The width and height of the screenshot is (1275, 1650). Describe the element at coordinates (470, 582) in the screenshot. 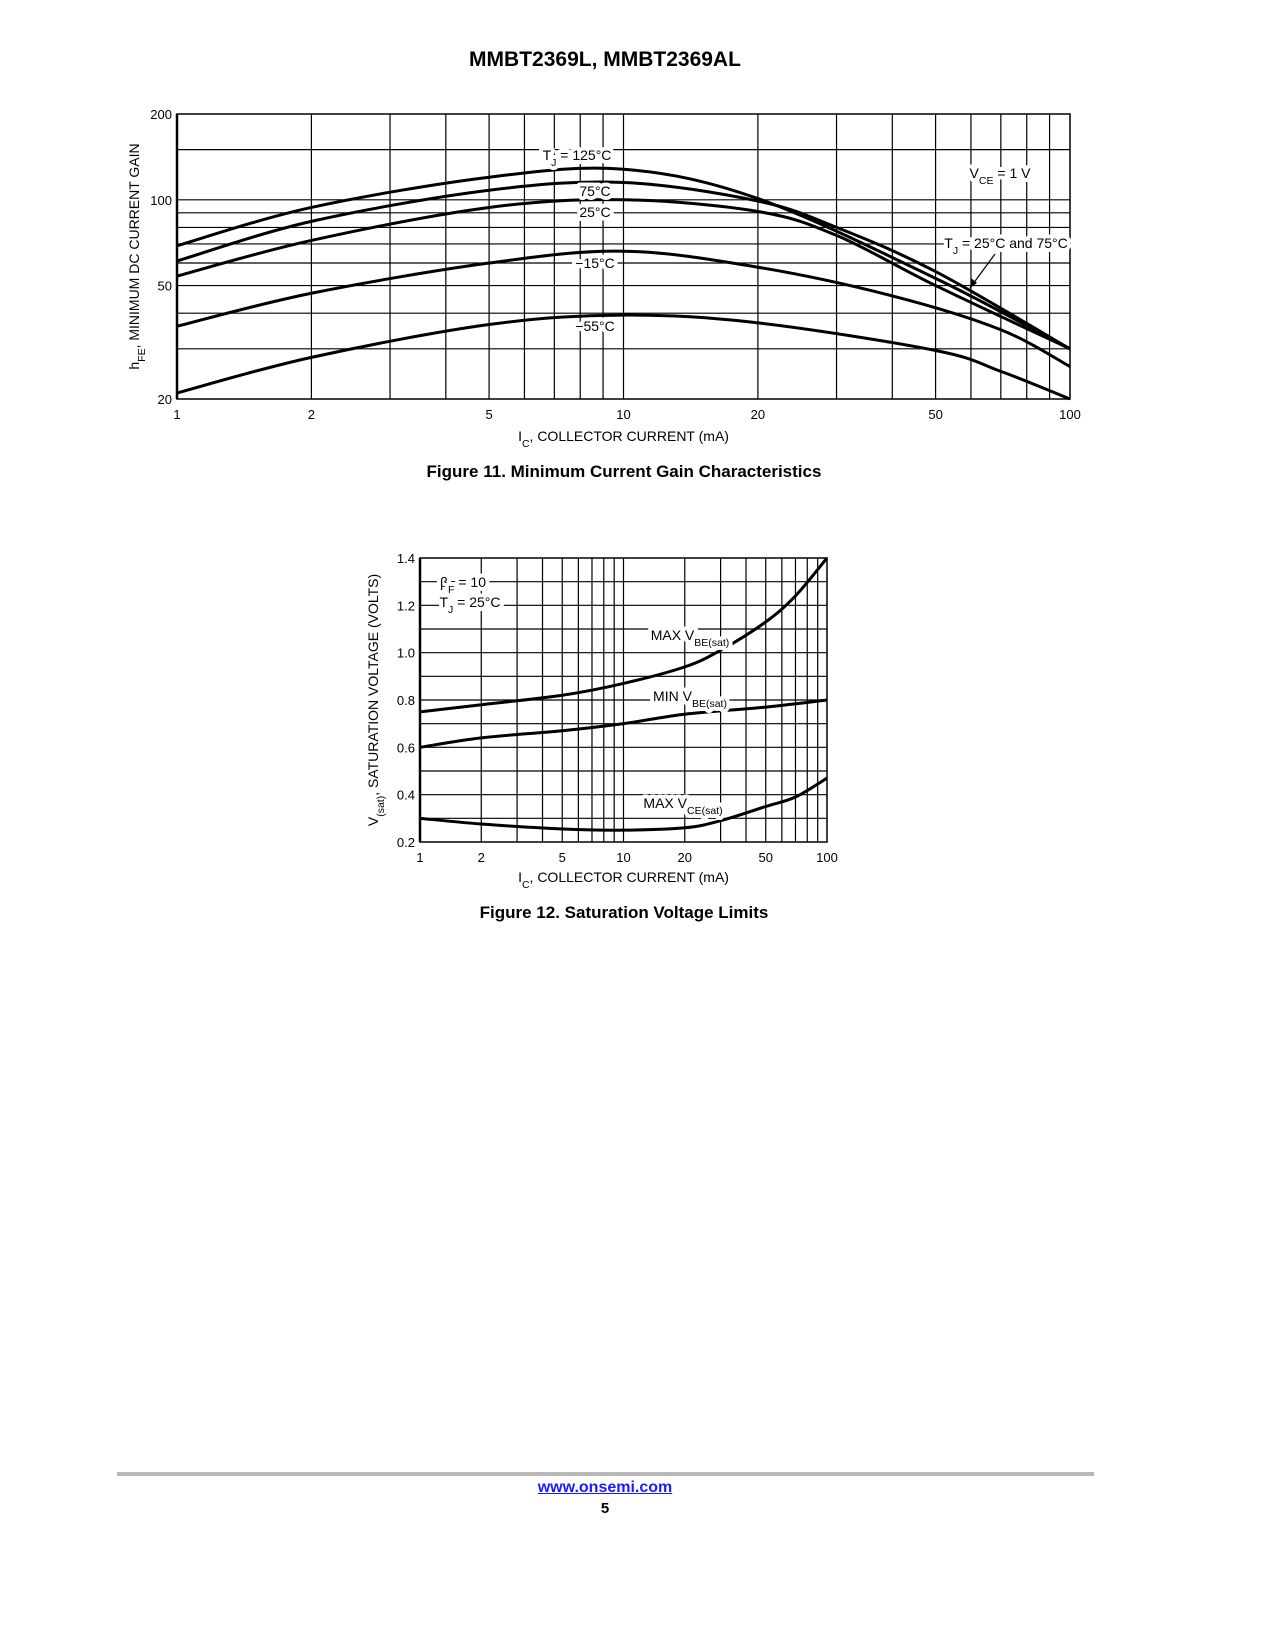

I see `annotation-label-text: = 10` at that location.